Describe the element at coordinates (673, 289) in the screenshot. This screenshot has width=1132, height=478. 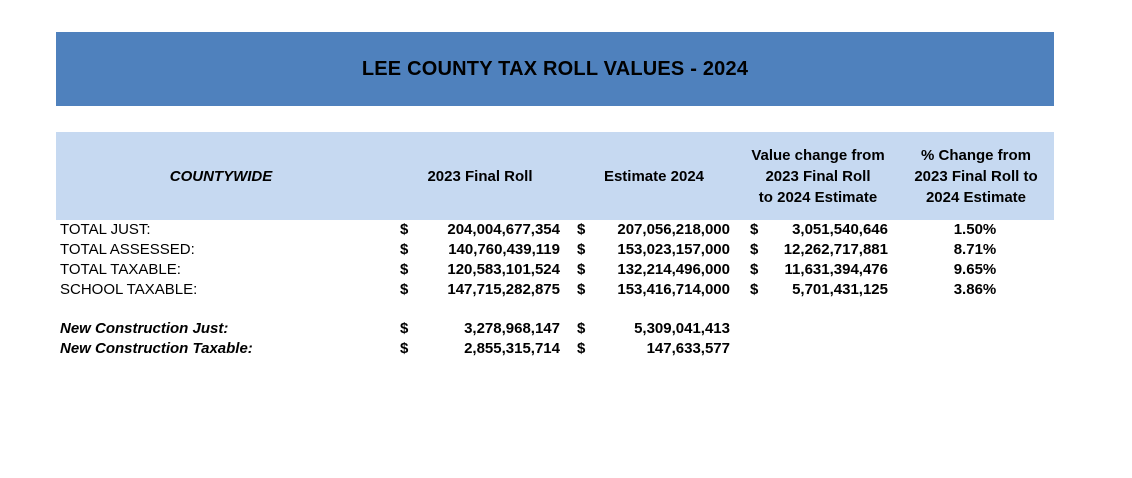
I see `estimate-value: 153,416,714,000` at that location.